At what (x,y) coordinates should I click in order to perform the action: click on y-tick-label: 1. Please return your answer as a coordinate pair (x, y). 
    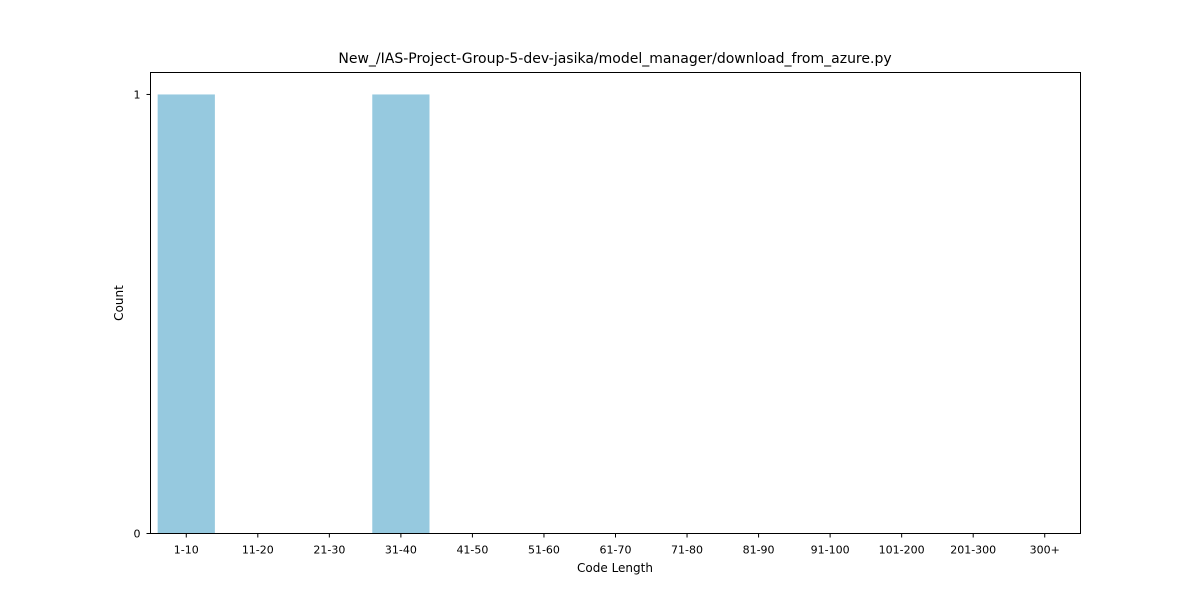
    Looking at the image, I should click on (137, 94).